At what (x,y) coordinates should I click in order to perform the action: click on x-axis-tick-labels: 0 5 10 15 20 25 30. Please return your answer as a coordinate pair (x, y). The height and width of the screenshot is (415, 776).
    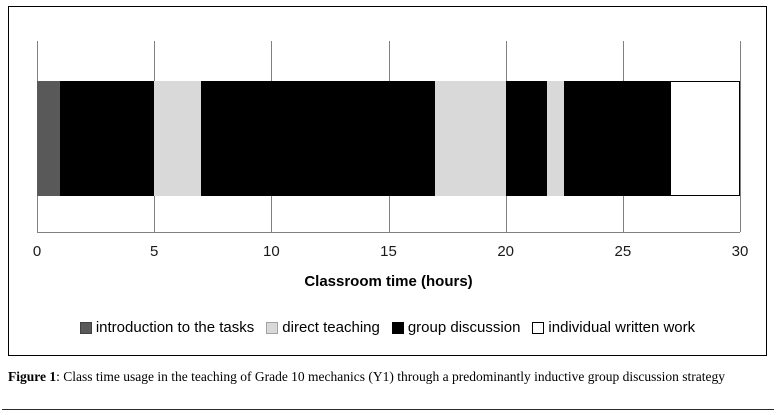
    Looking at the image, I should click on (391, 253).